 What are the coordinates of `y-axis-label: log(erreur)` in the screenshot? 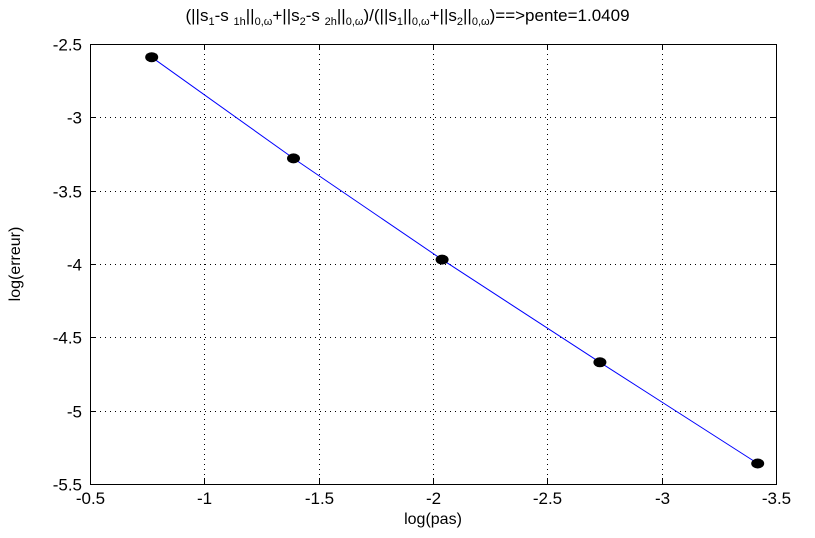 It's located at (15, 264).